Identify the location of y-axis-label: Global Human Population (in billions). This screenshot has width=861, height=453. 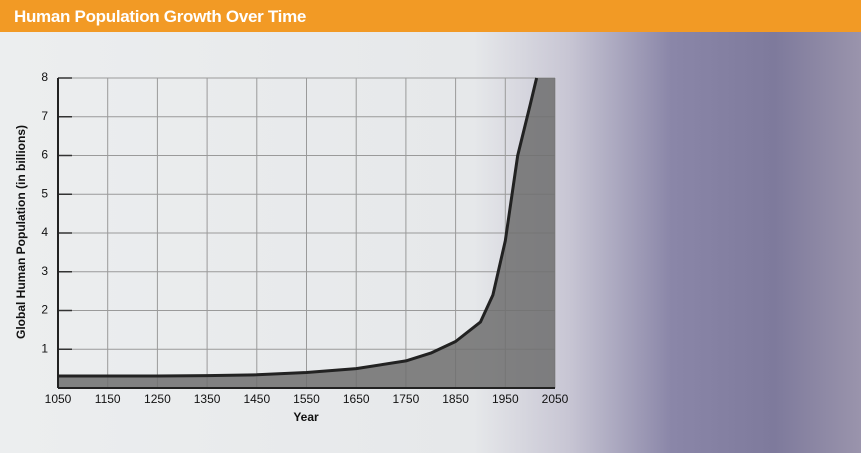
(21, 232).